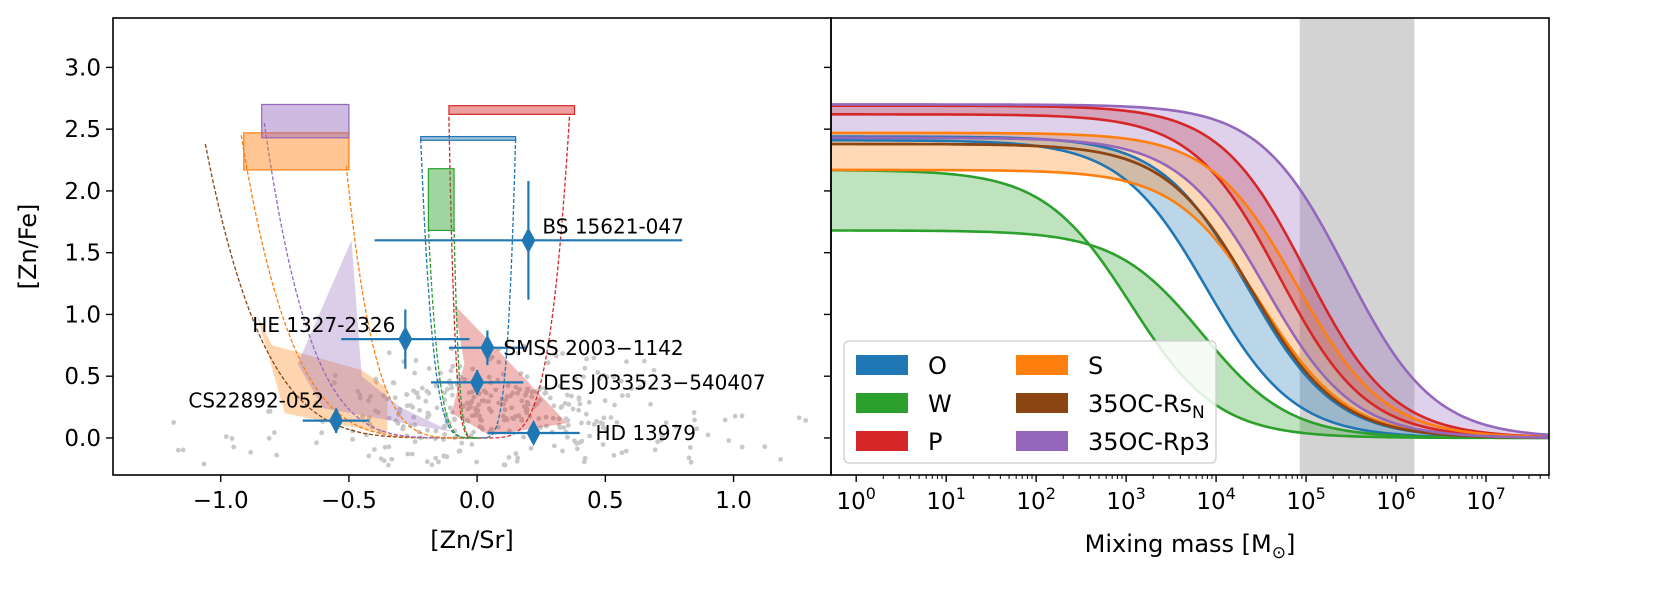 This screenshot has width=1661, height=613. Describe the element at coordinates (528, 240) in the screenshot. I see `star-marker` at that location.